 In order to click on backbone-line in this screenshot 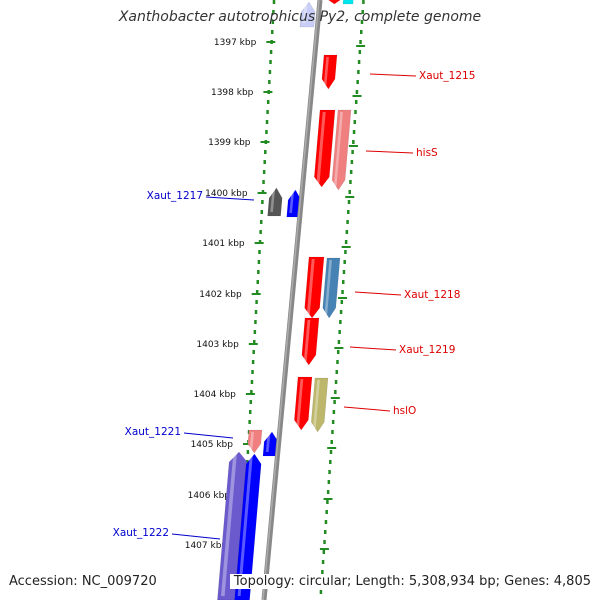, I will do `click(292, 300)`.